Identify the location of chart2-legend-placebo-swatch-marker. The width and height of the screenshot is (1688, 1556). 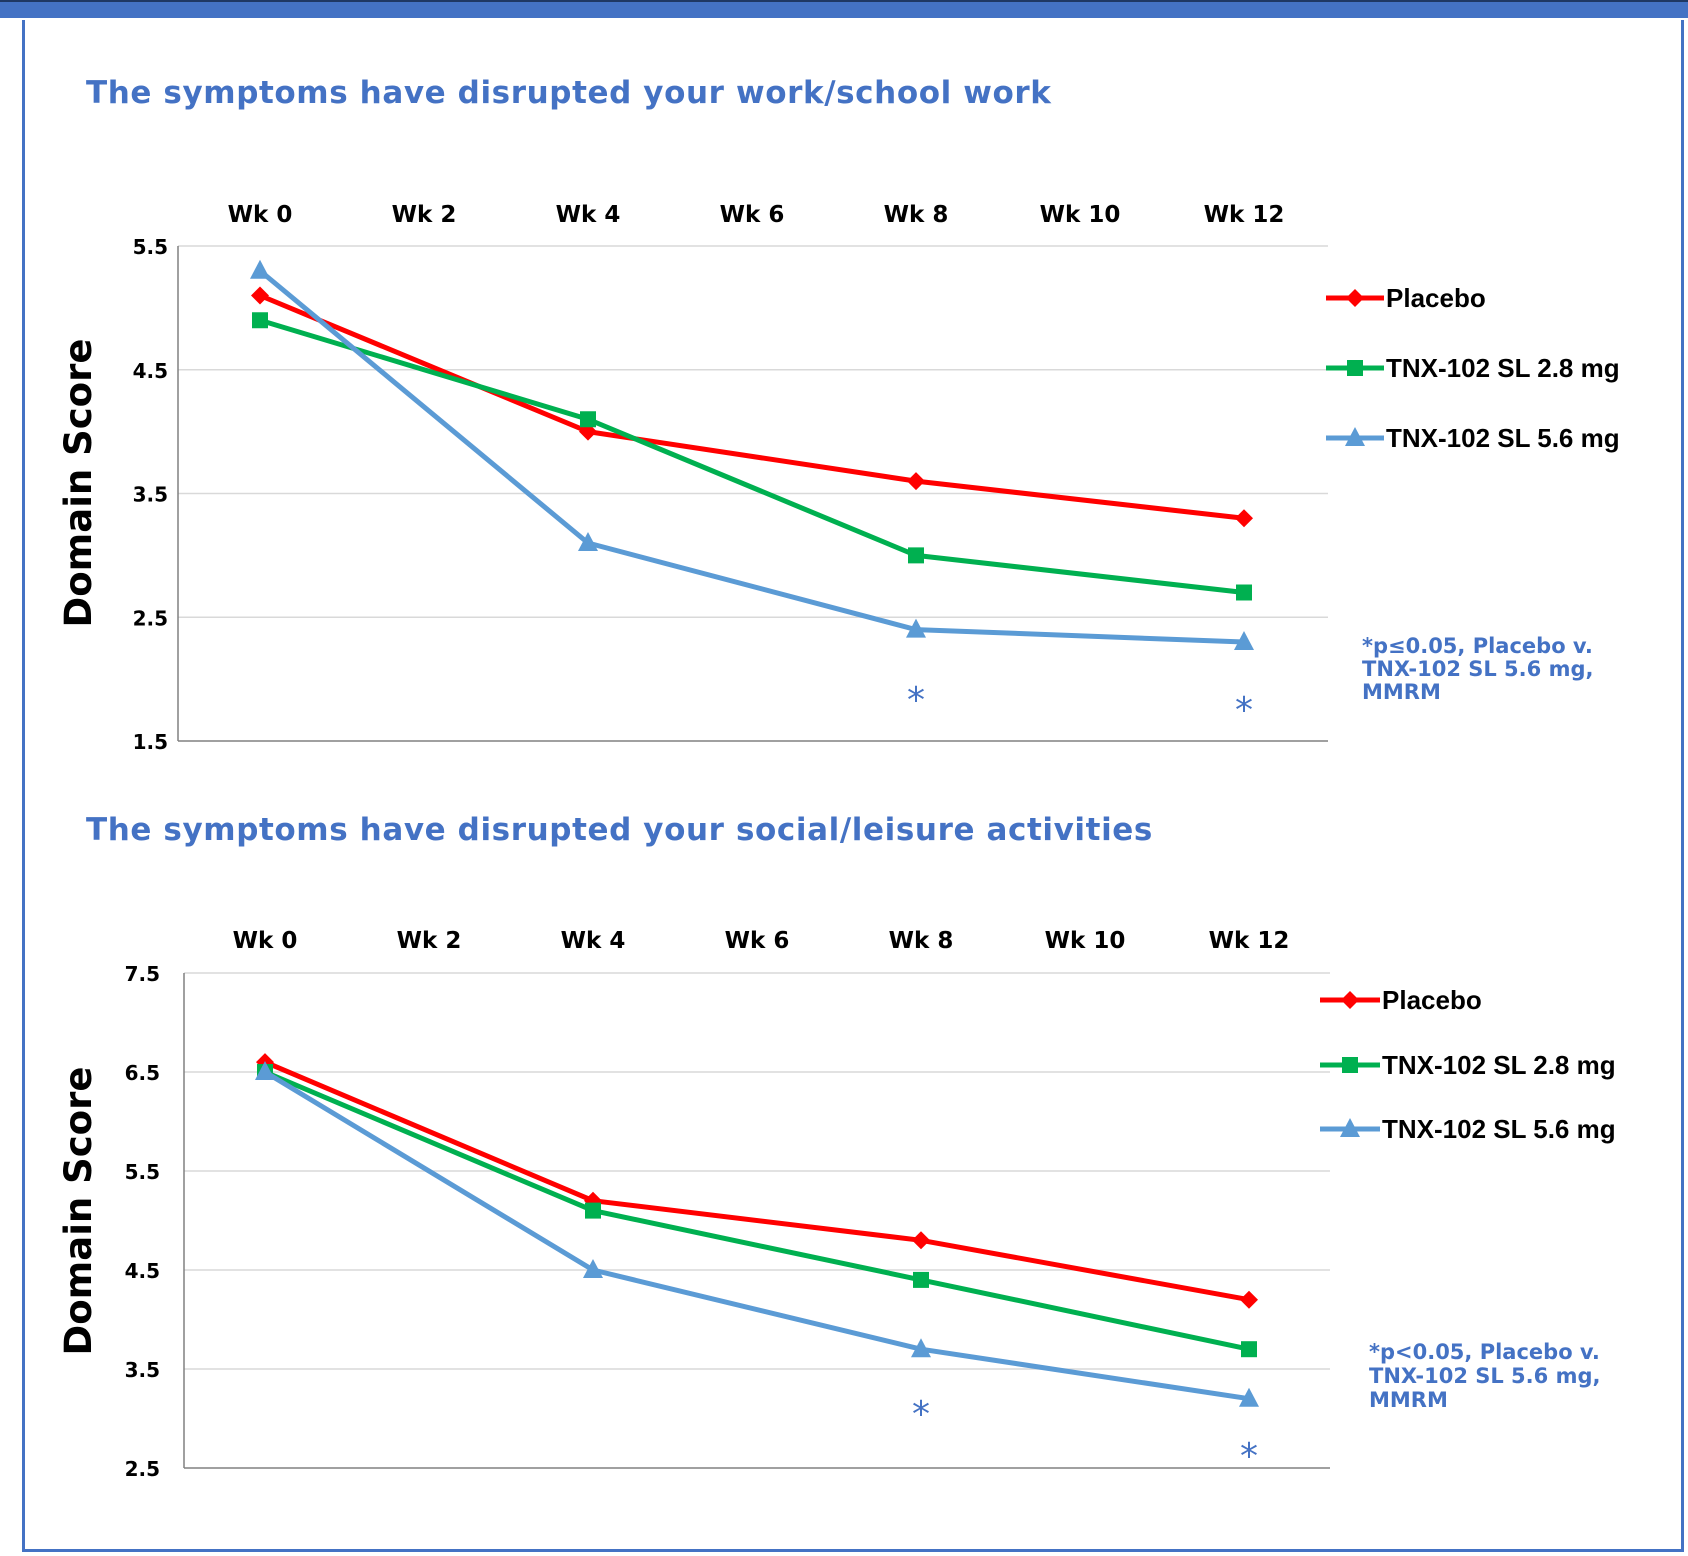
(1350, 1000).